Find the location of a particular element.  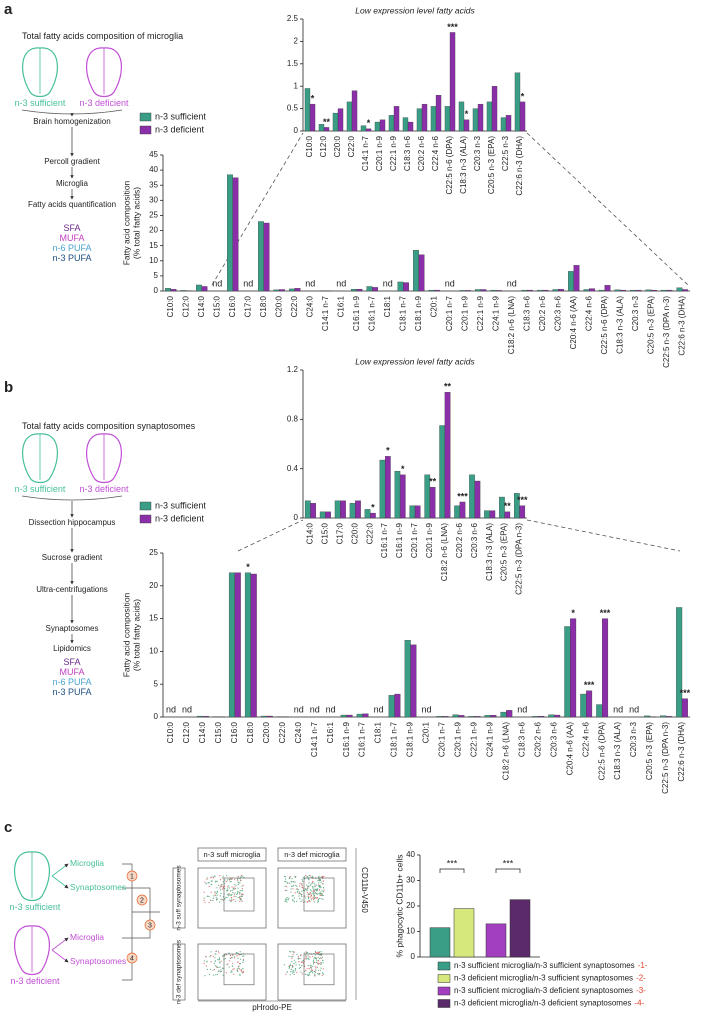

x-tick-label: C16:1 n-9 is located at coordinates (356, 313).